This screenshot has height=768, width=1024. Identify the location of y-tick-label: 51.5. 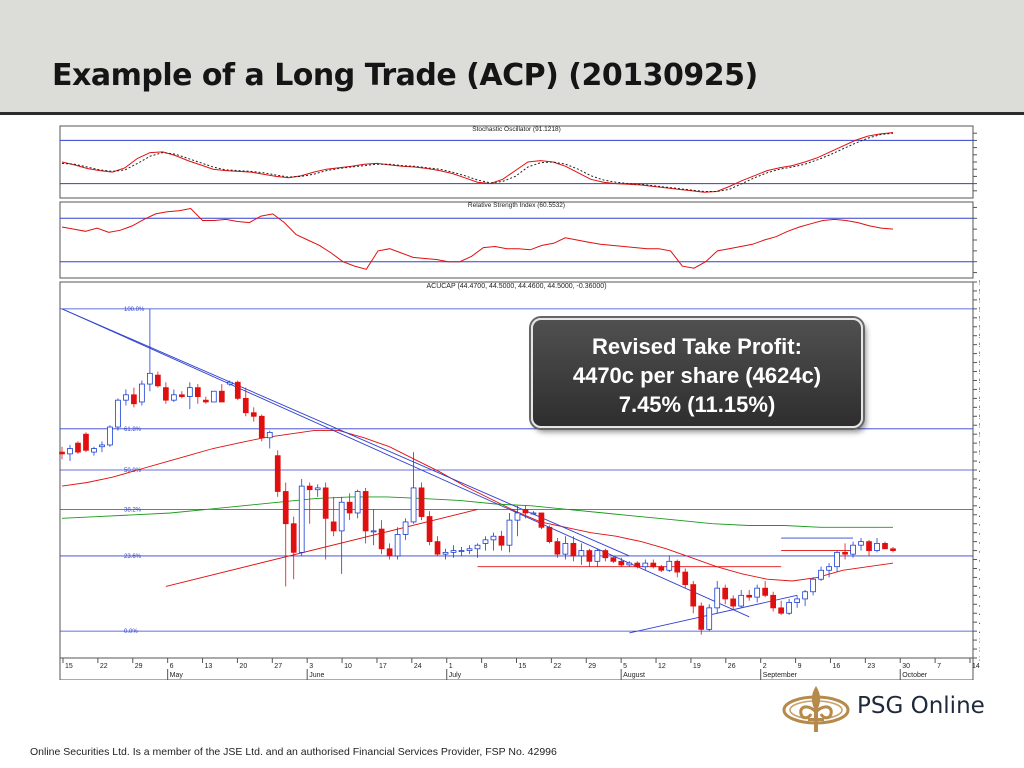
(979, 426).